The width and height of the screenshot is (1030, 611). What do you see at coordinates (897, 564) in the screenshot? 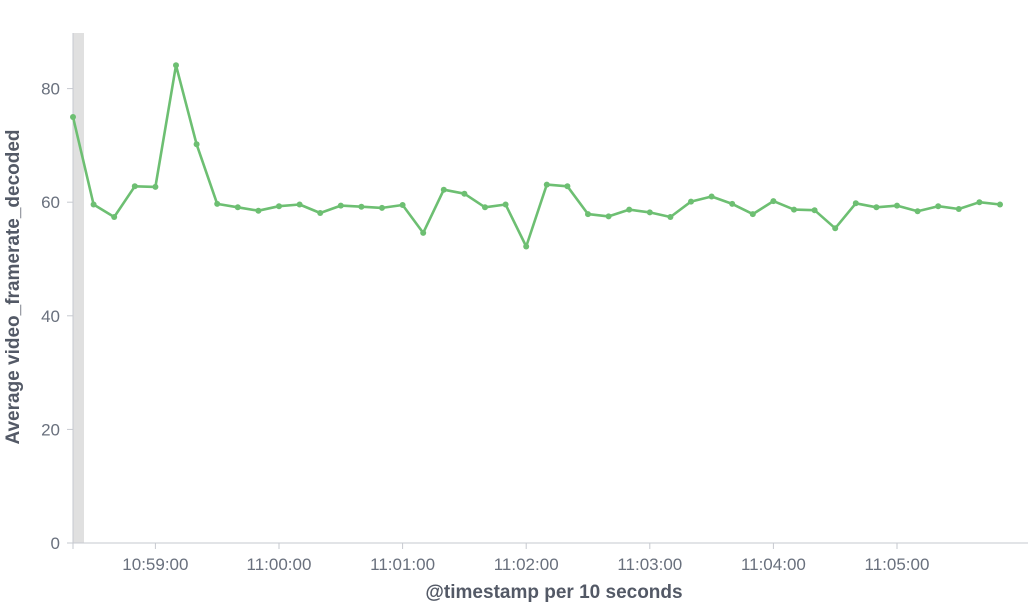
I see `x-tick-label: 11:05:00` at bounding box center [897, 564].